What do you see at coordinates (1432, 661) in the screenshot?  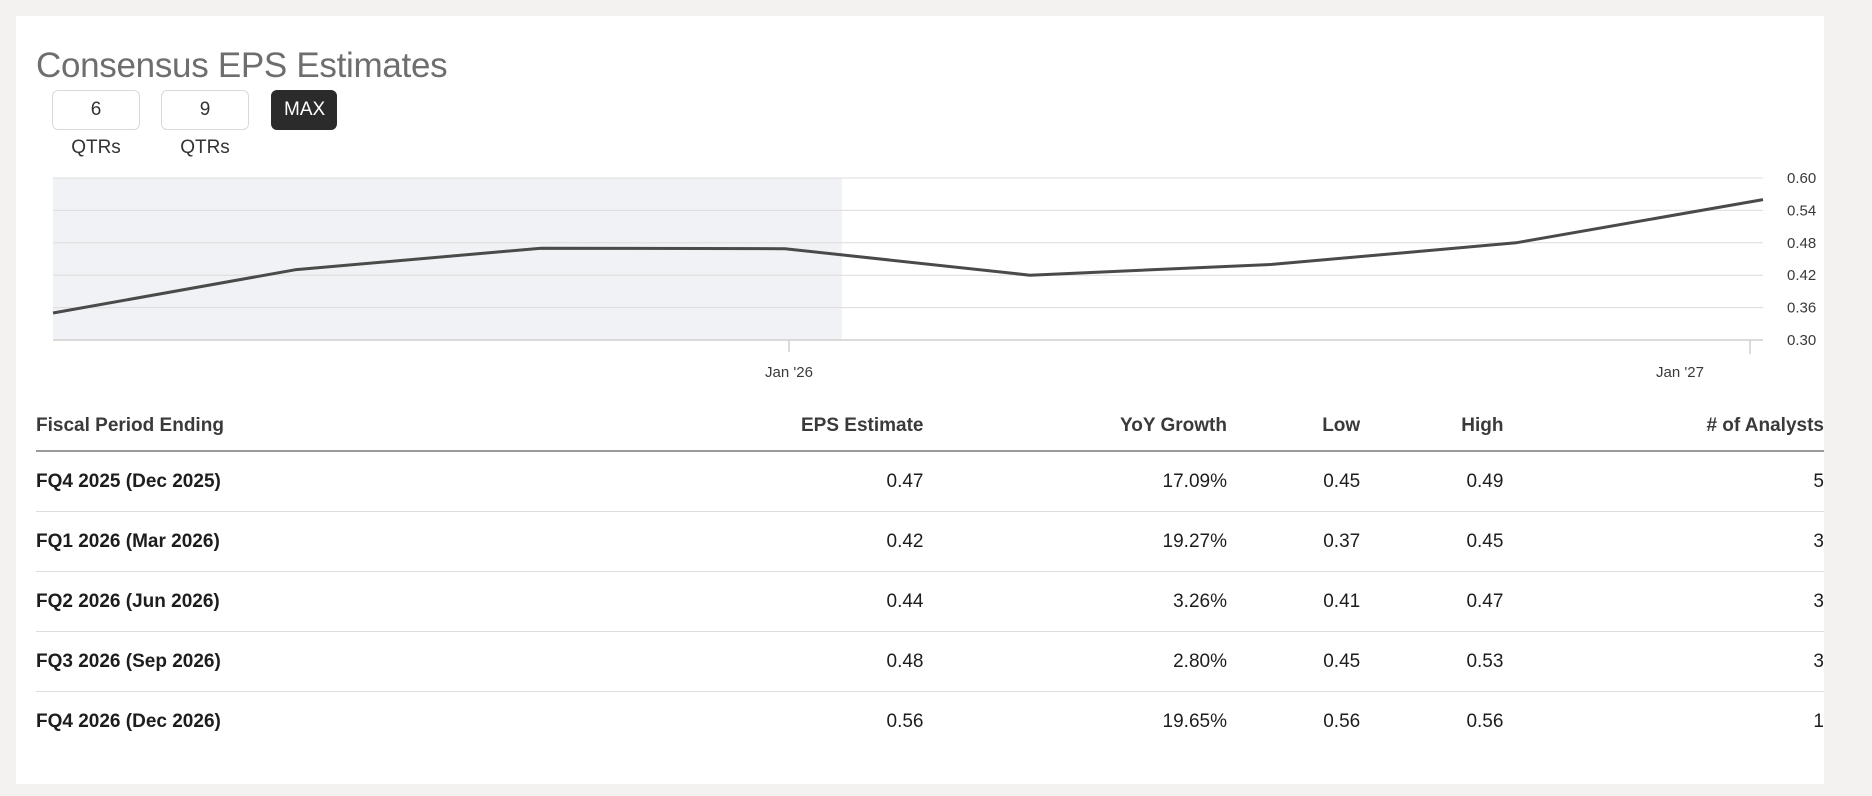 I see `cell-high: 0.53` at bounding box center [1432, 661].